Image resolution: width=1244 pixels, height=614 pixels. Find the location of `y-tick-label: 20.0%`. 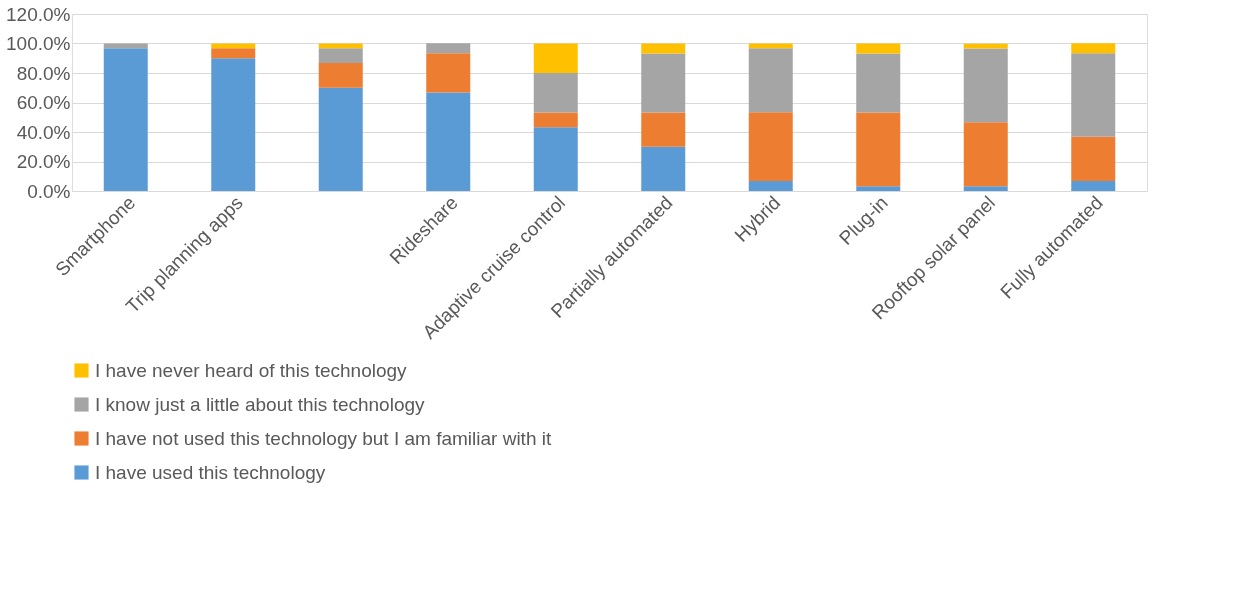

y-tick-label: 20.0% is located at coordinates (43, 161).